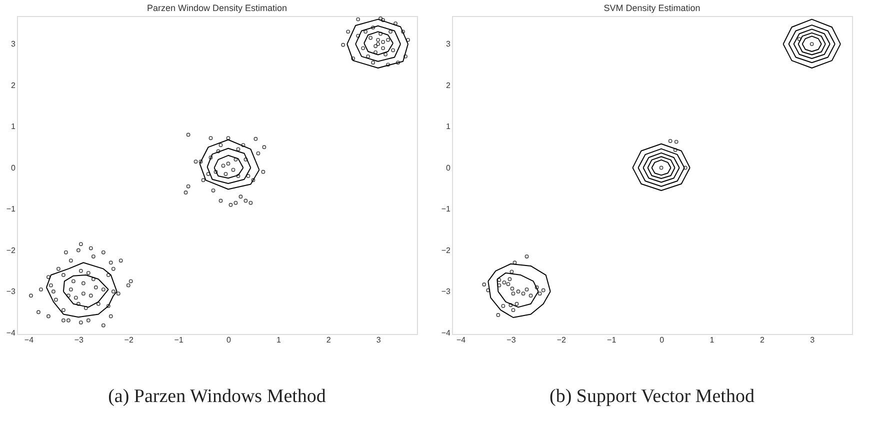  Describe the element at coordinates (652, 396) in the screenshot. I see `text: (b) Support Vector Method` at that location.